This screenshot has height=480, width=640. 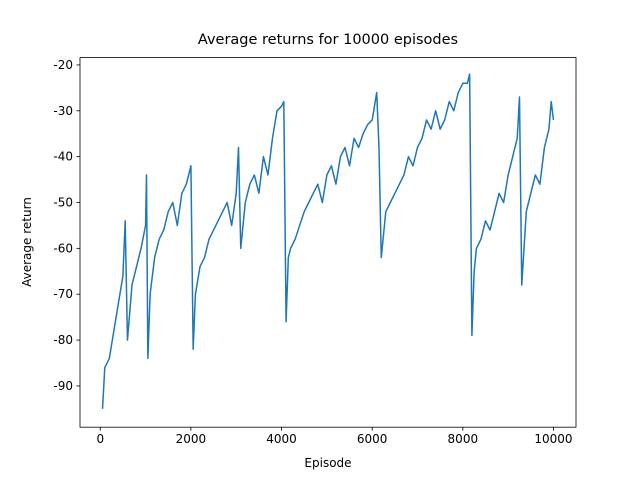 I want to click on x-tick-label: 10000, so click(x=553, y=439).